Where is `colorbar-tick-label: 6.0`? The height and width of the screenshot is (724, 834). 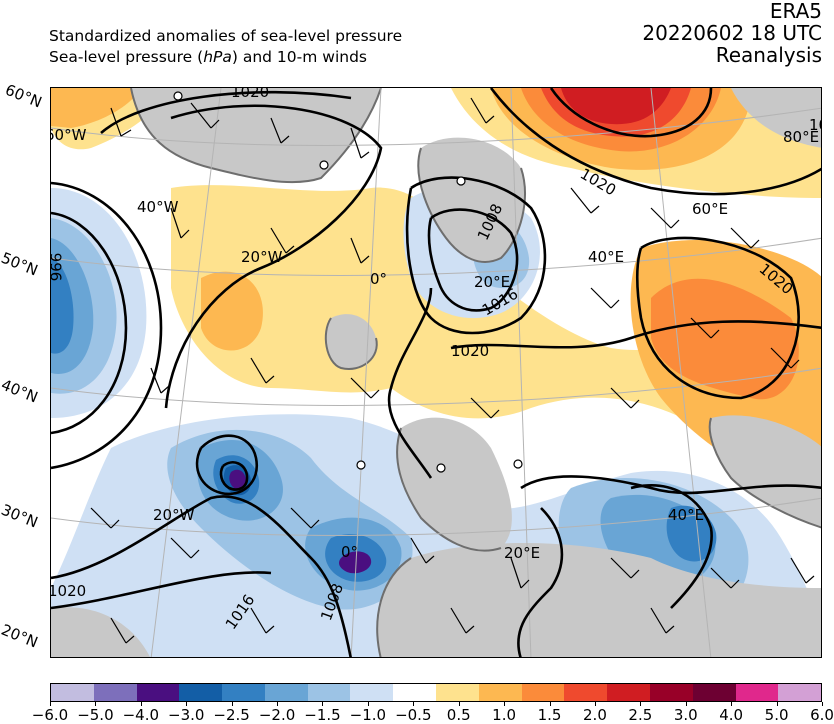
colorbar-tick-label: 6.0 is located at coordinates (822, 715).